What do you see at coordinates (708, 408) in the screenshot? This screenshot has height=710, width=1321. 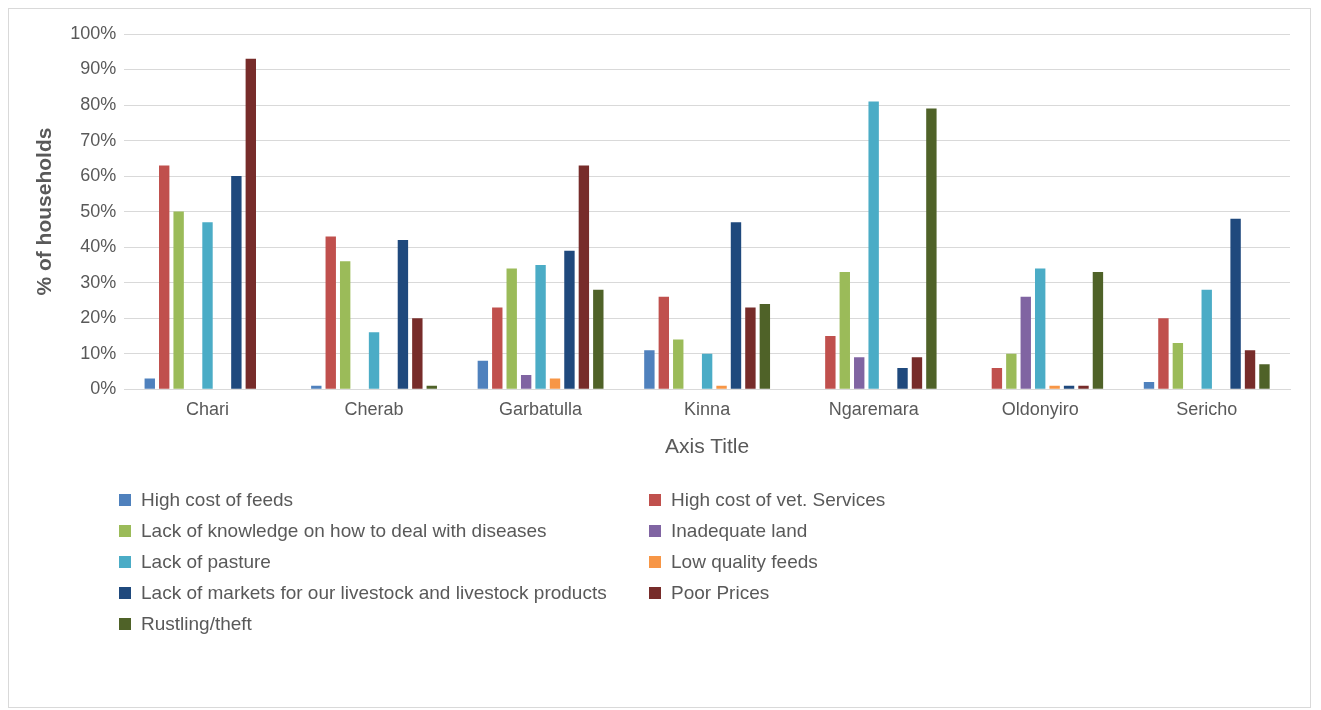 I see `x-tick-label: Kinna` at bounding box center [708, 408].